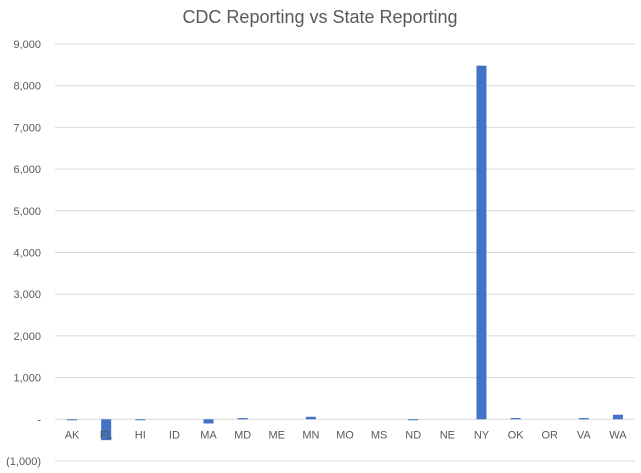  What do you see at coordinates (27, 337) in the screenshot?
I see `y-tick-label: 2,000` at bounding box center [27, 337].